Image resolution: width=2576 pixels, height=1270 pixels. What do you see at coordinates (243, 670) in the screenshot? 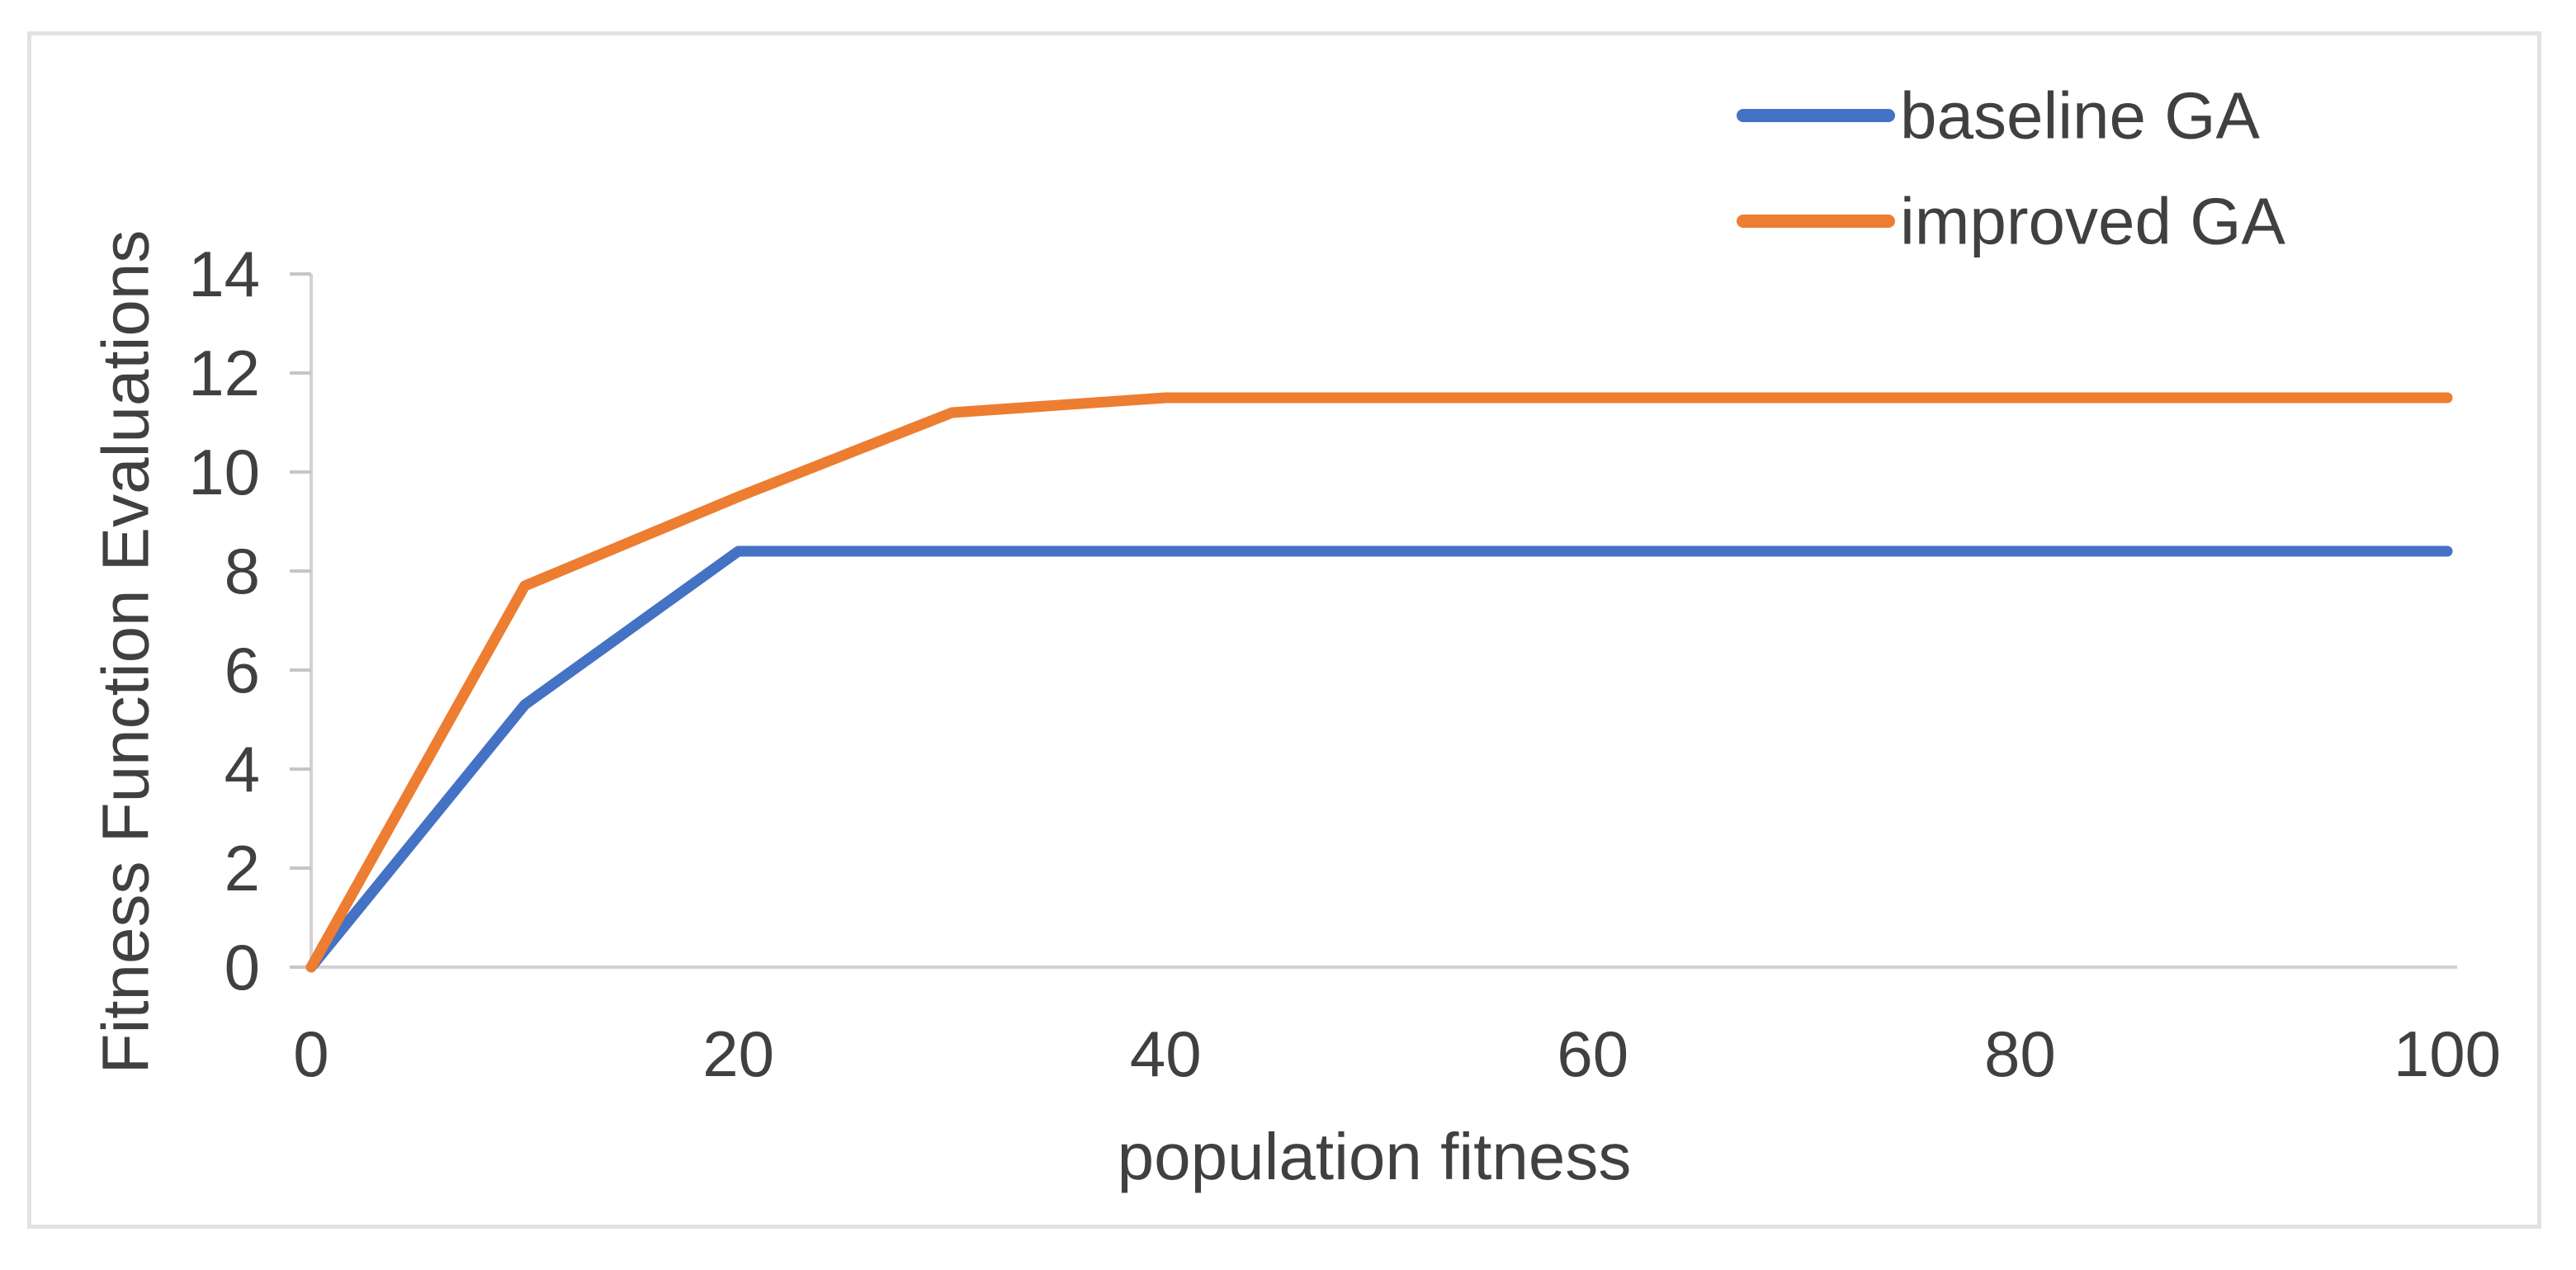
I see `y-tick-label: 6` at bounding box center [243, 670].